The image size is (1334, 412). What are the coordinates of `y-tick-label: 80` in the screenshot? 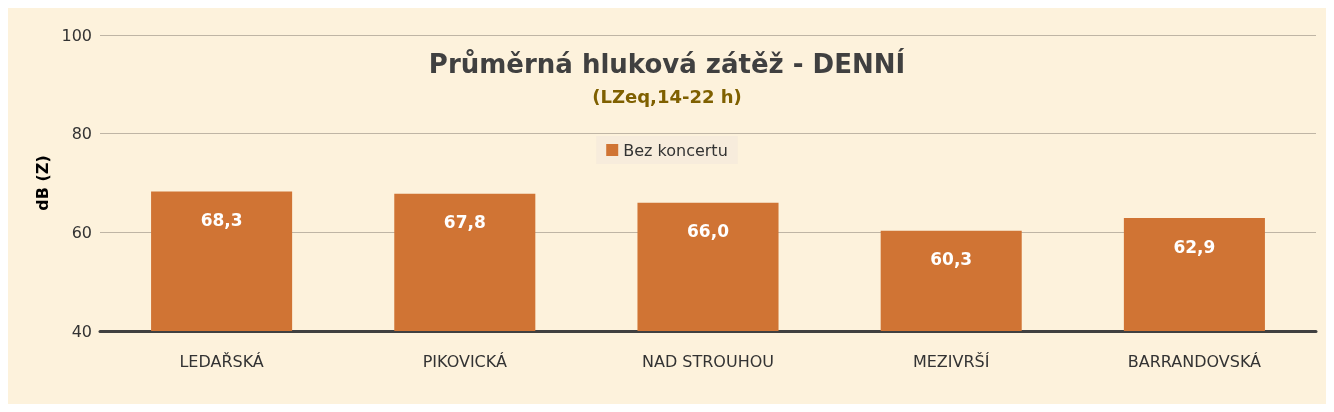 It's located at (81, 134).